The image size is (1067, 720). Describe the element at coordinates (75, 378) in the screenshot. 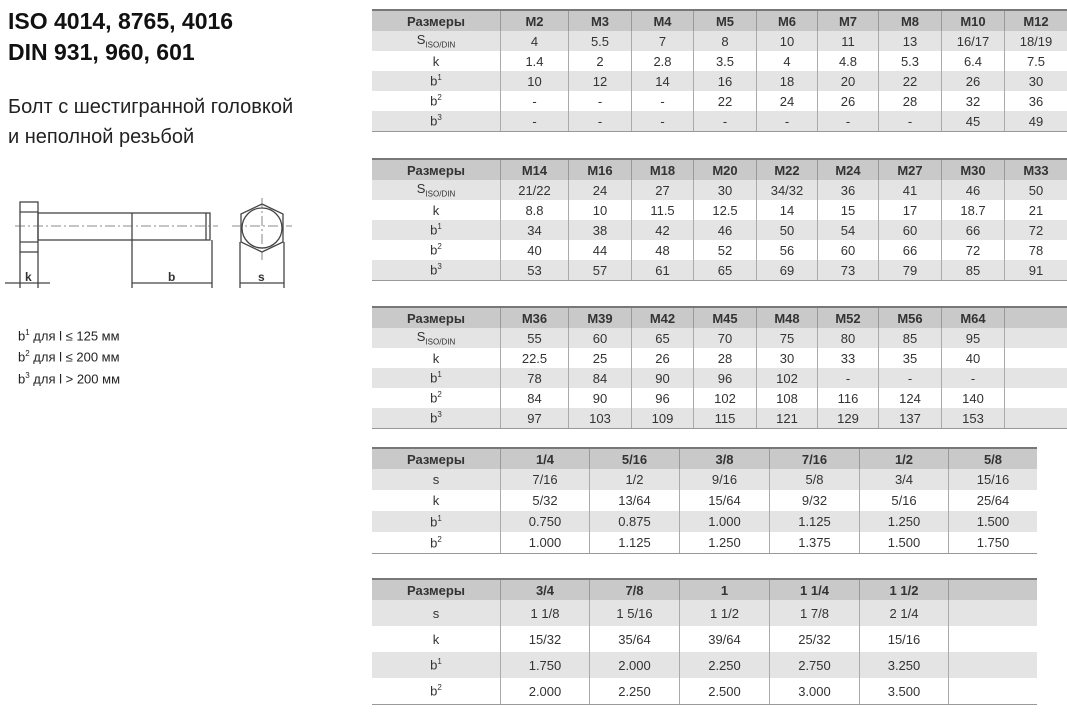

I see `note-text: для l > 200 мм` at that location.